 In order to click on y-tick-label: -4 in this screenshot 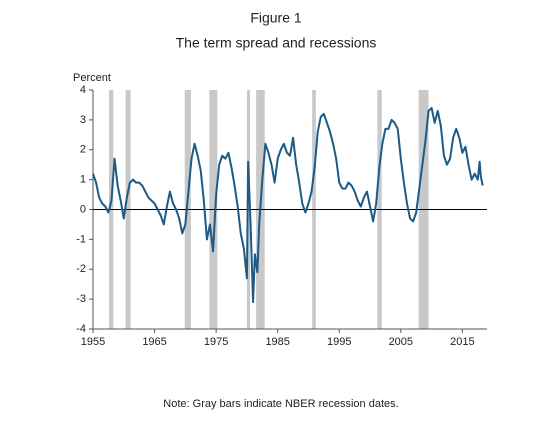, I will do `click(81, 329)`.